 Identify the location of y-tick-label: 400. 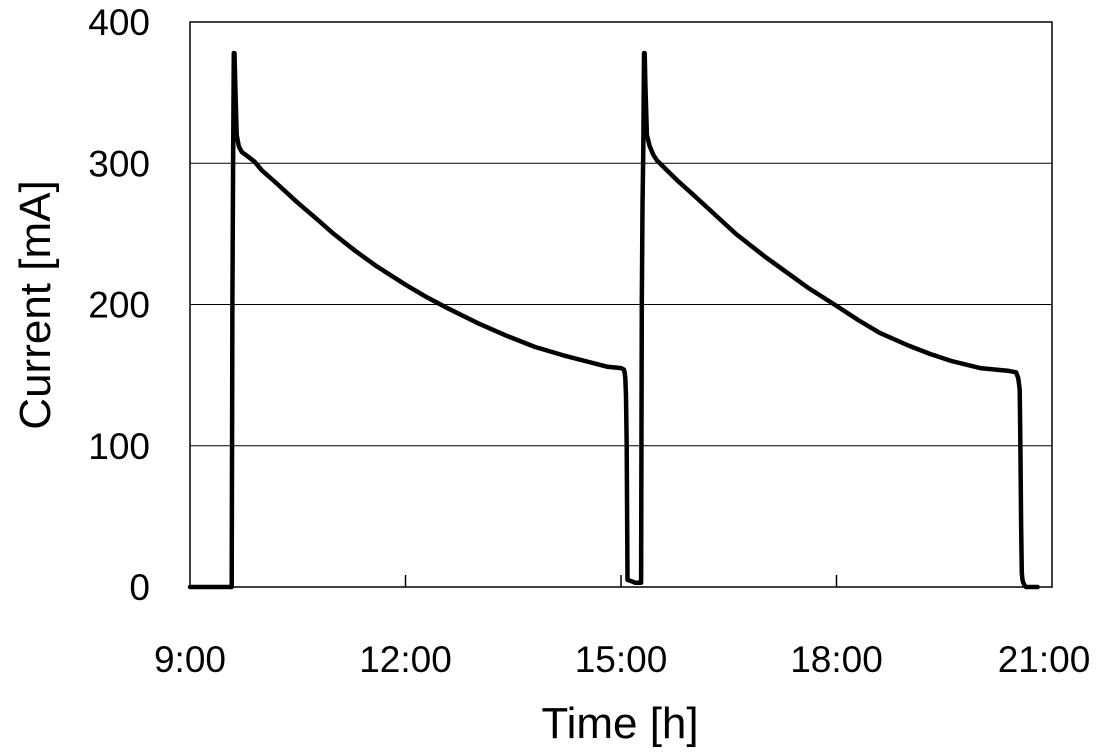
(119, 22).